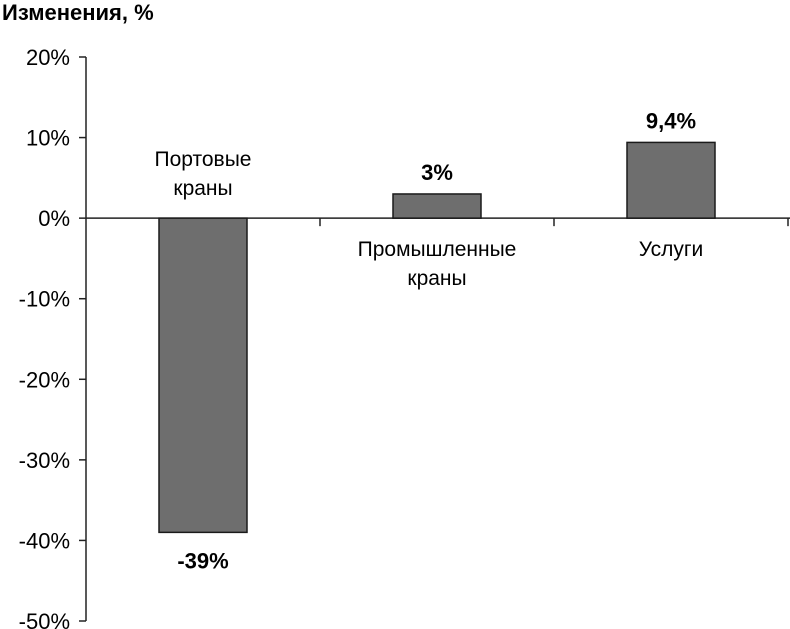  I want to click on category-label: Услуги, so click(671, 249).